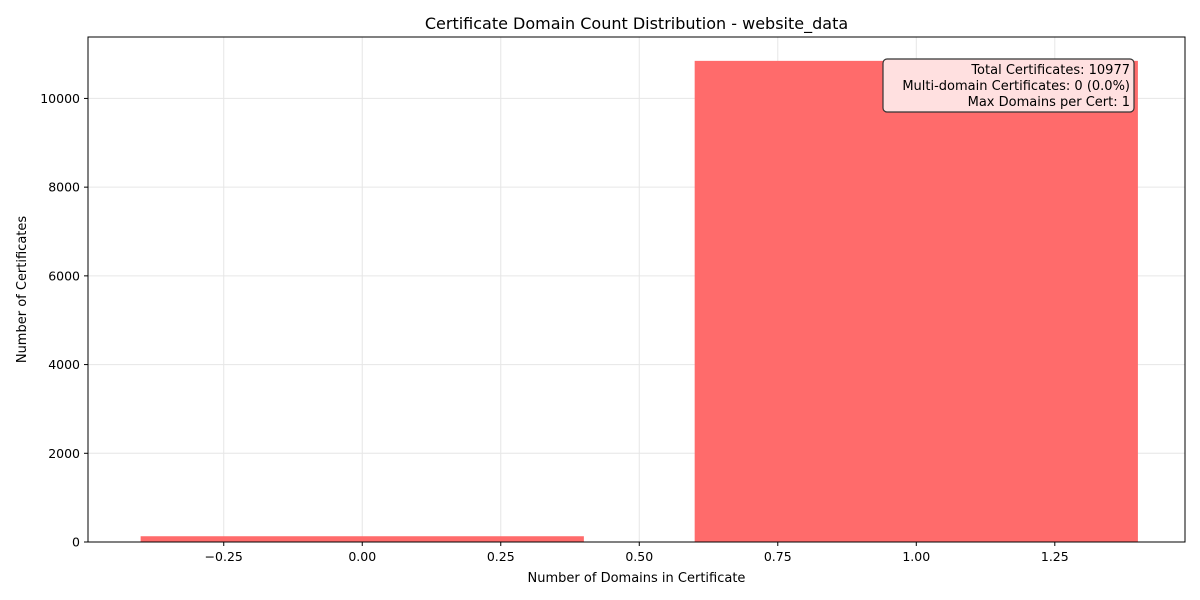  What do you see at coordinates (64, 275) in the screenshot?
I see `y-tick-label: 6000` at bounding box center [64, 275].